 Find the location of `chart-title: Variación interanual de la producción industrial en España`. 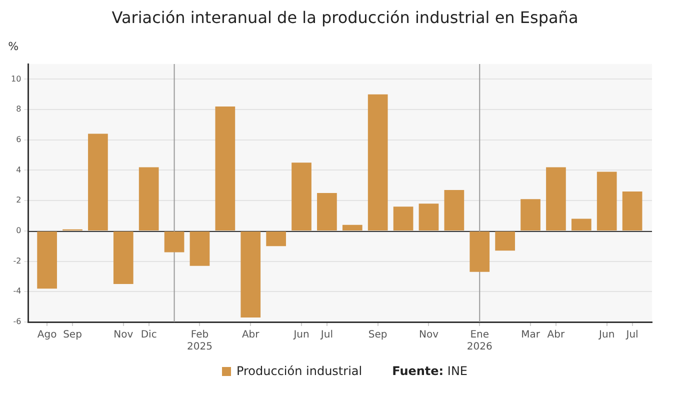

chart-title: Variación interanual de la producción industrial en España is located at coordinates (345, 18).